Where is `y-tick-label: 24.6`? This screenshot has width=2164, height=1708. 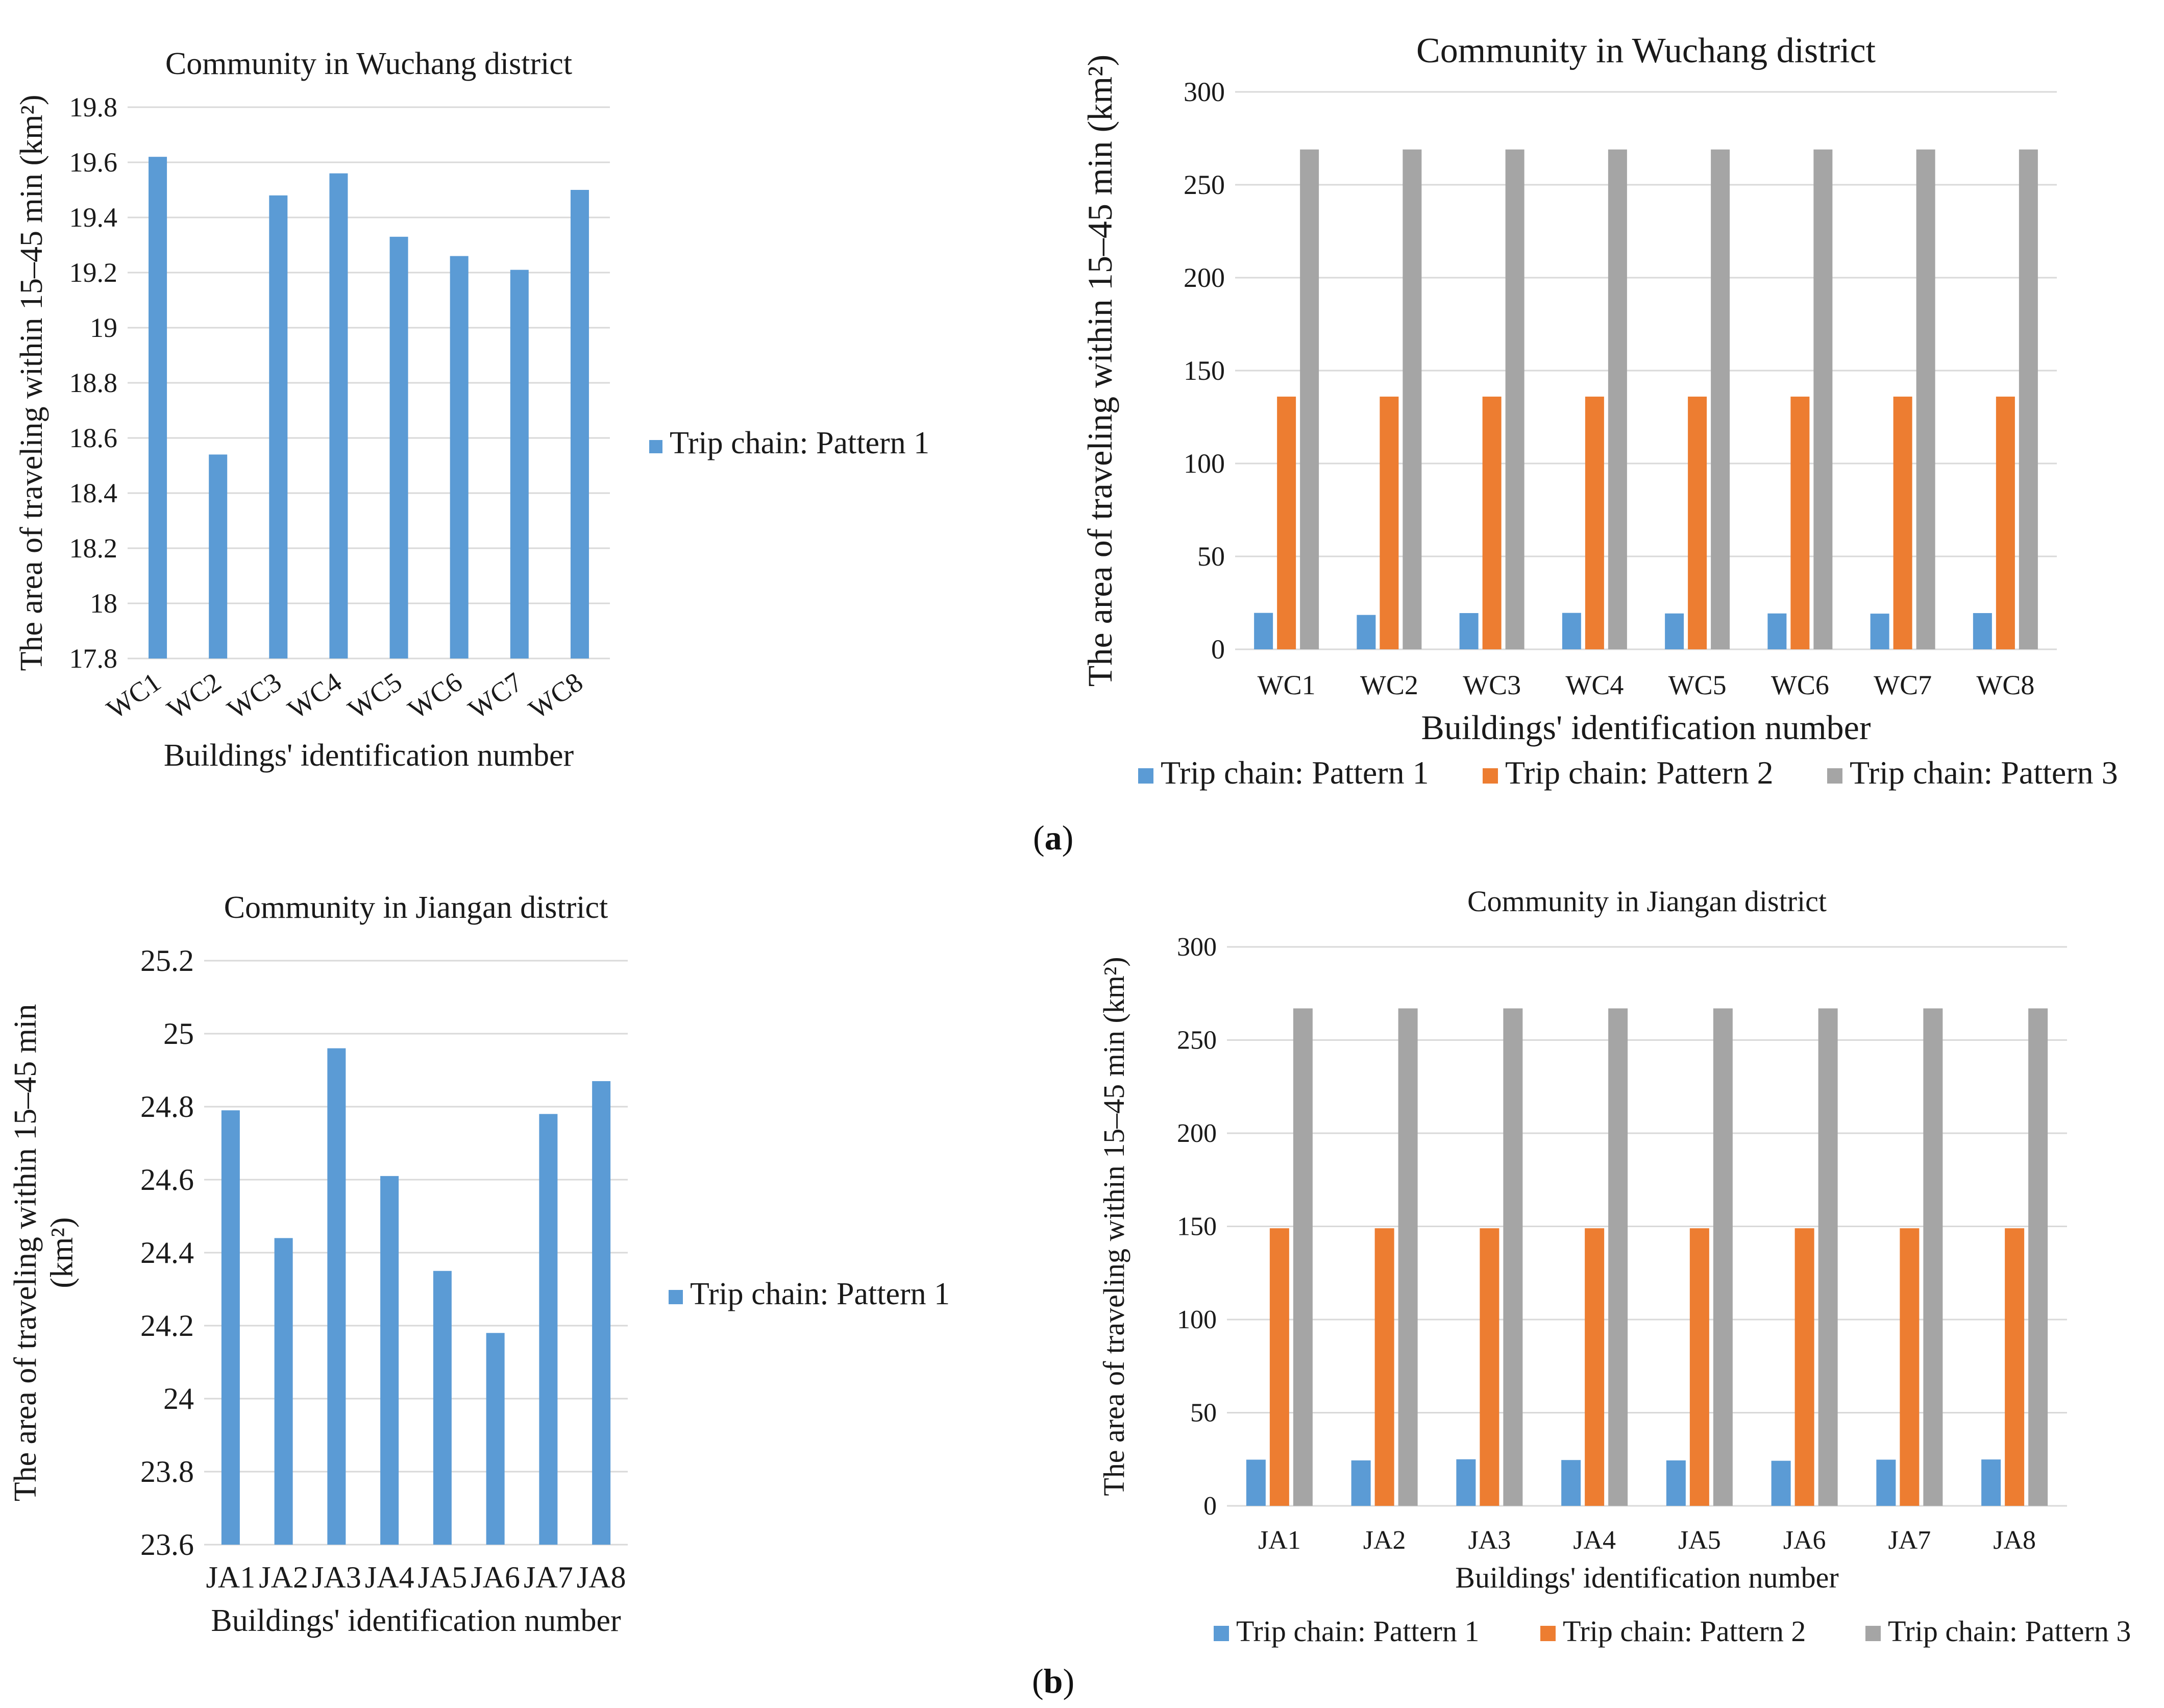 y-tick-label: 24.6 is located at coordinates (167, 1180).